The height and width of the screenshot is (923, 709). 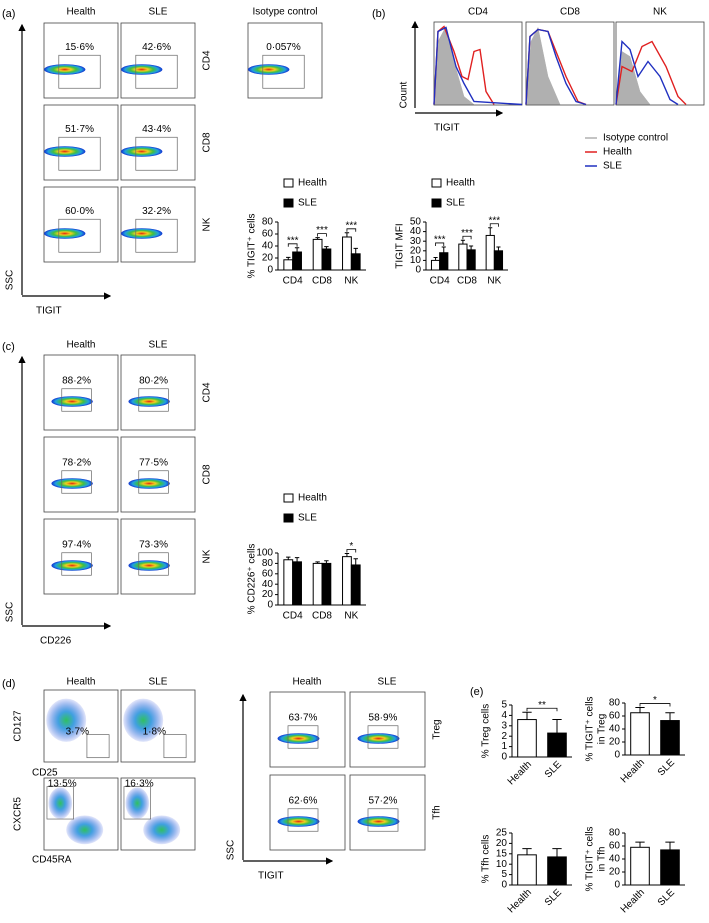 What do you see at coordinates (76, 544) in the screenshot?
I see `gate-percent: 97·4%` at bounding box center [76, 544].